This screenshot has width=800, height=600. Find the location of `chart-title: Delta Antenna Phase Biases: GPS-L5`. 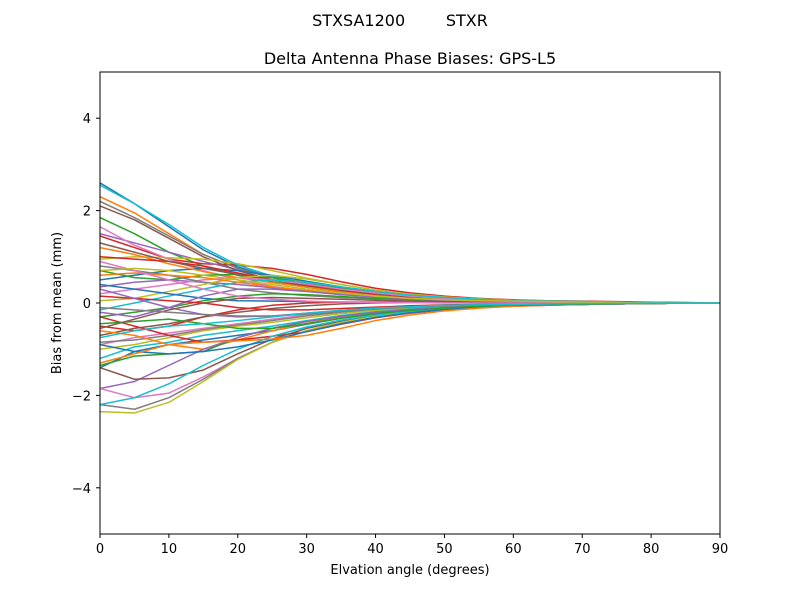

chart-title: Delta Antenna Phase Biases: GPS-L5 is located at coordinates (410, 58).